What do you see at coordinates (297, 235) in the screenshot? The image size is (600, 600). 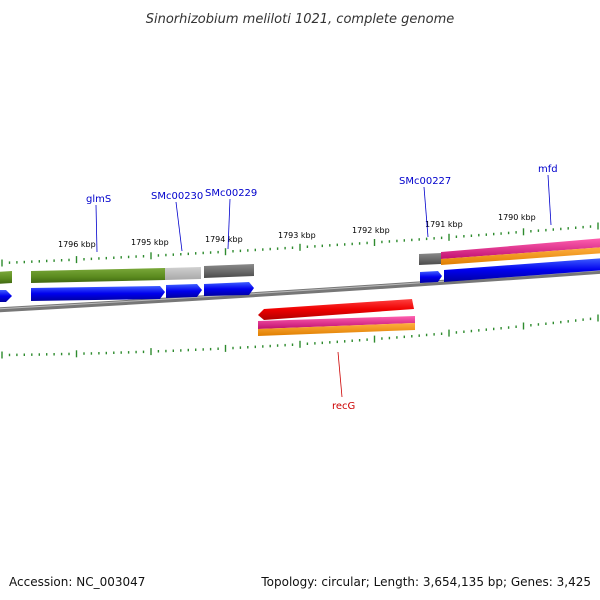 I see `ruler-label: 1793 kbp` at bounding box center [297, 235].